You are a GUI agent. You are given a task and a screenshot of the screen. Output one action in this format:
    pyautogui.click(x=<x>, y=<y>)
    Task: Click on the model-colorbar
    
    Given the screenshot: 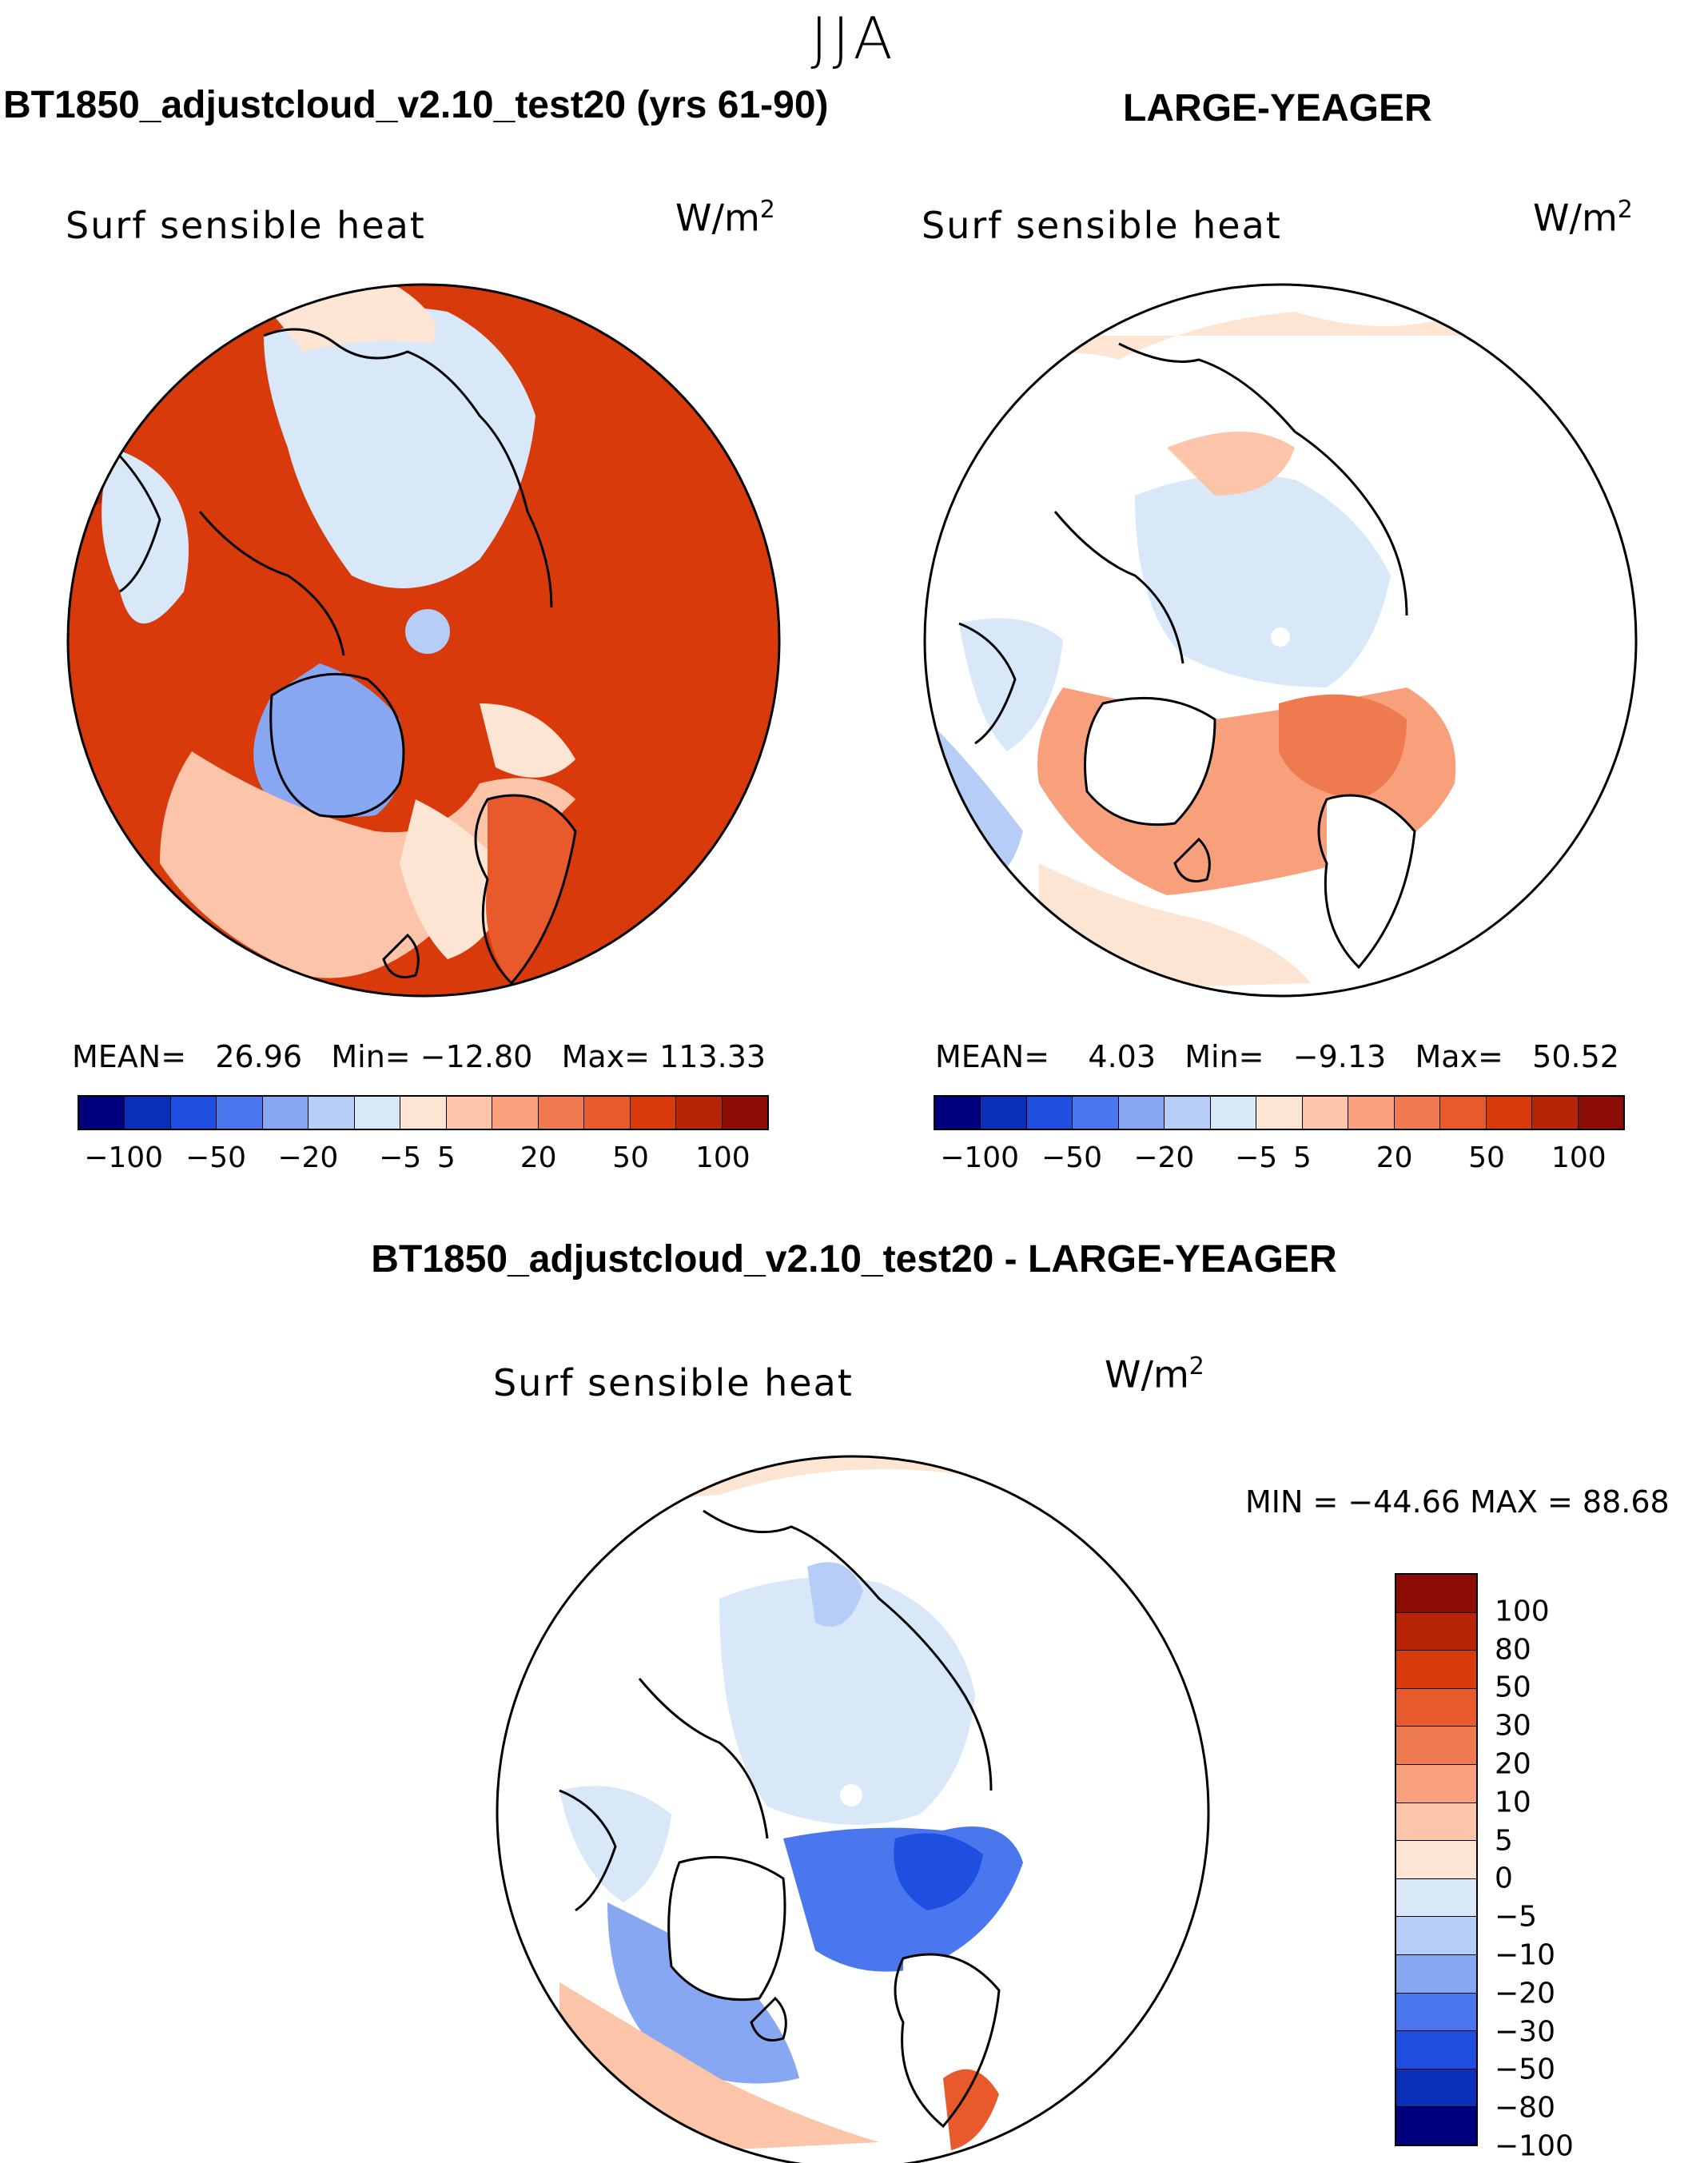 What is the action you would take?
    pyautogui.click(x=423, y=1113)
    